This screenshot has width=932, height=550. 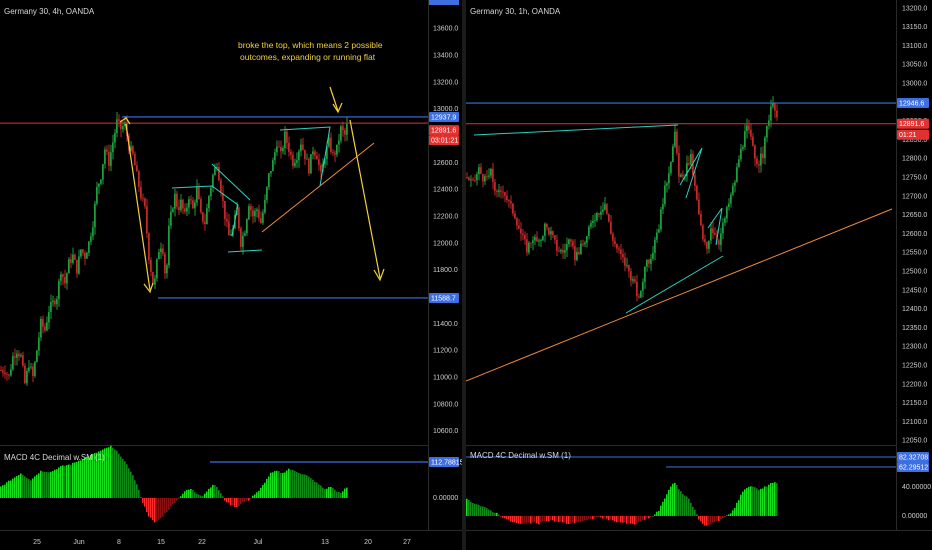 What do you see at coordinates (576, 130) in the screenshot?
I see `teal-line` at bounding box center [576, 130].